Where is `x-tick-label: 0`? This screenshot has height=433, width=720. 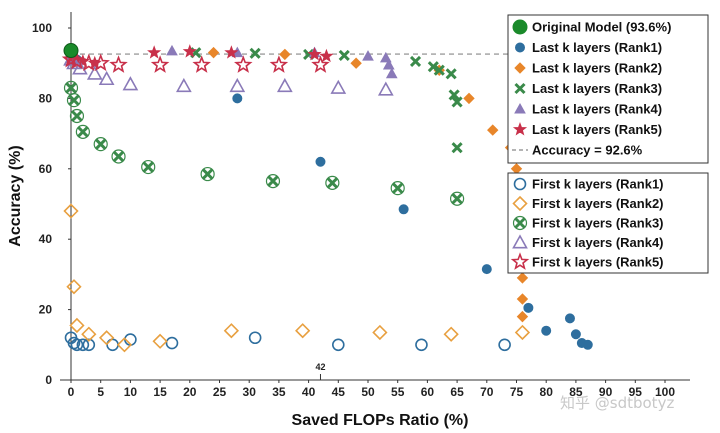 x-tick-label: 0 is located at coordinates (71, 392).